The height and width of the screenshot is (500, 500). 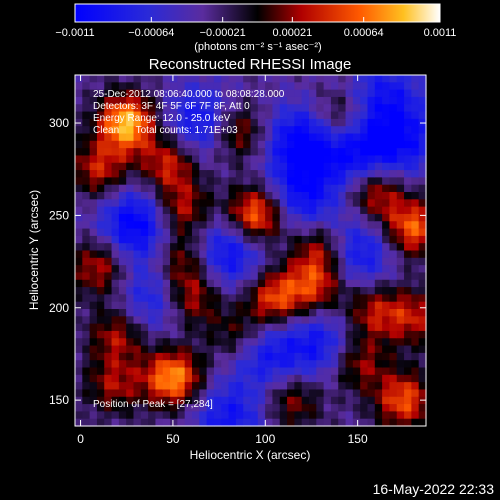 What do you see at coordinates (165, 130) in the screenshot?
I see `annotation-clean-counts: Clean Total counts: 1.71E+03` at bounding box center [165, 130].